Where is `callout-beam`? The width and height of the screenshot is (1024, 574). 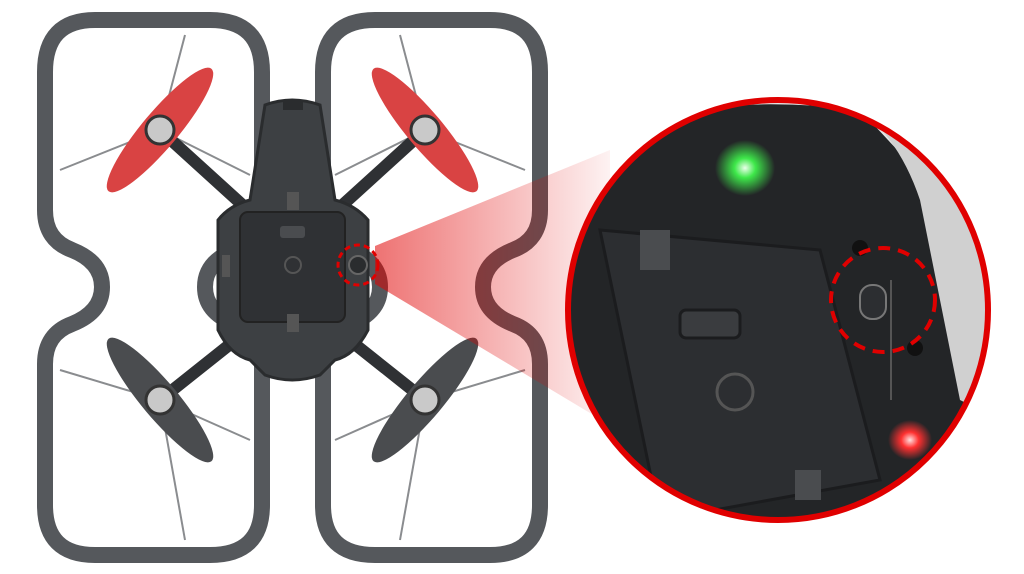 callout-beam is located at coordinates (492, 287).